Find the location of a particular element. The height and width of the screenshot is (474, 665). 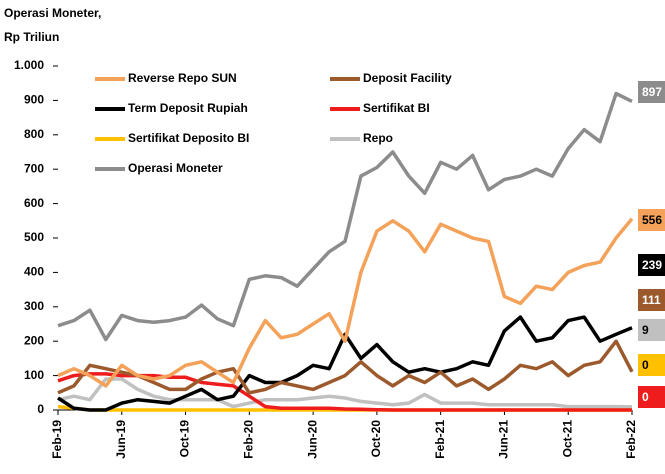

end-label: 111 is located at coordinates (651, 300).